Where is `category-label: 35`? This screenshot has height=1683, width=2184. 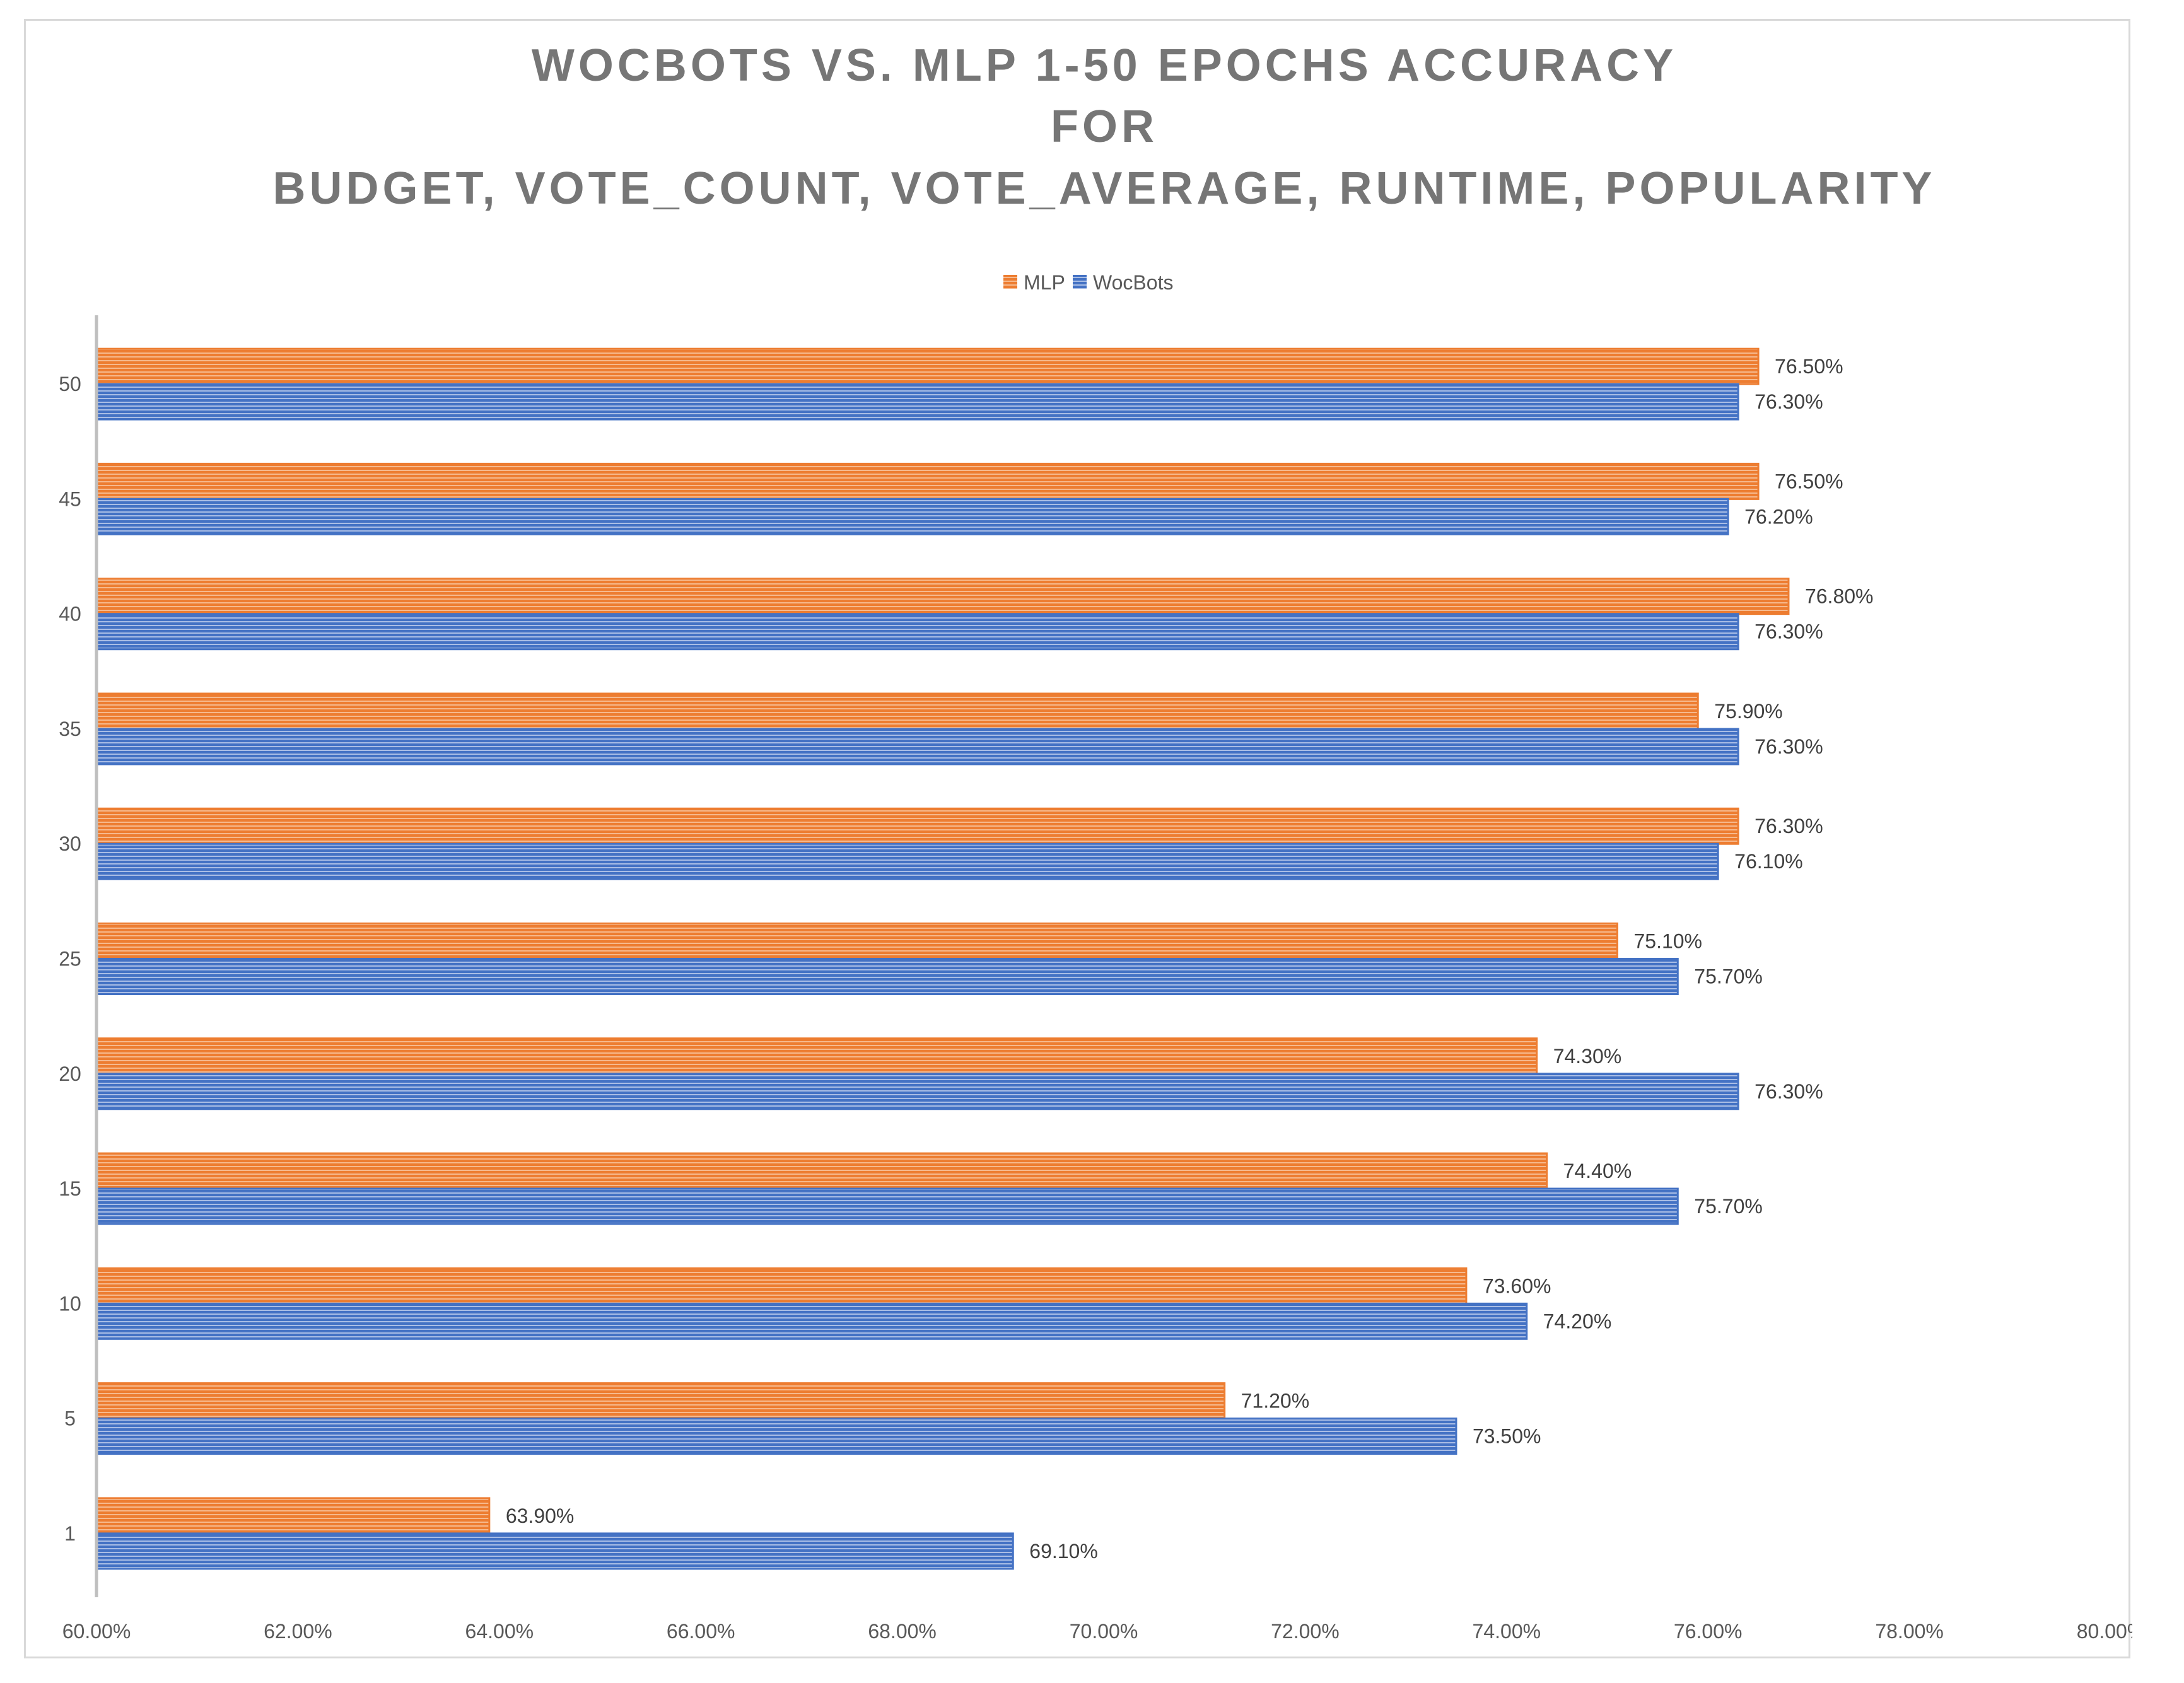 category-label: 35 is located at coordinates (70, 729).